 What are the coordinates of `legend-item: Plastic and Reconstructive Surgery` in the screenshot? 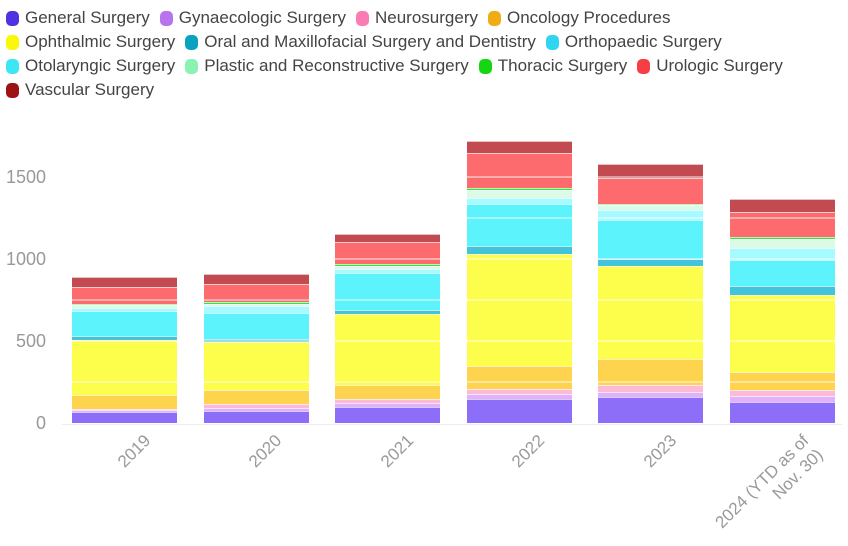 It's located at (327, 66).